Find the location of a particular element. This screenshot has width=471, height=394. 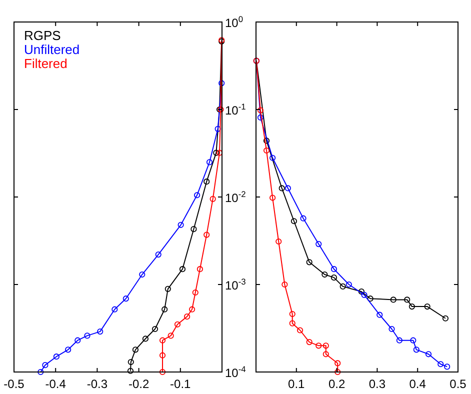

legend-label: RGPS is located at coordinates (43, 35).